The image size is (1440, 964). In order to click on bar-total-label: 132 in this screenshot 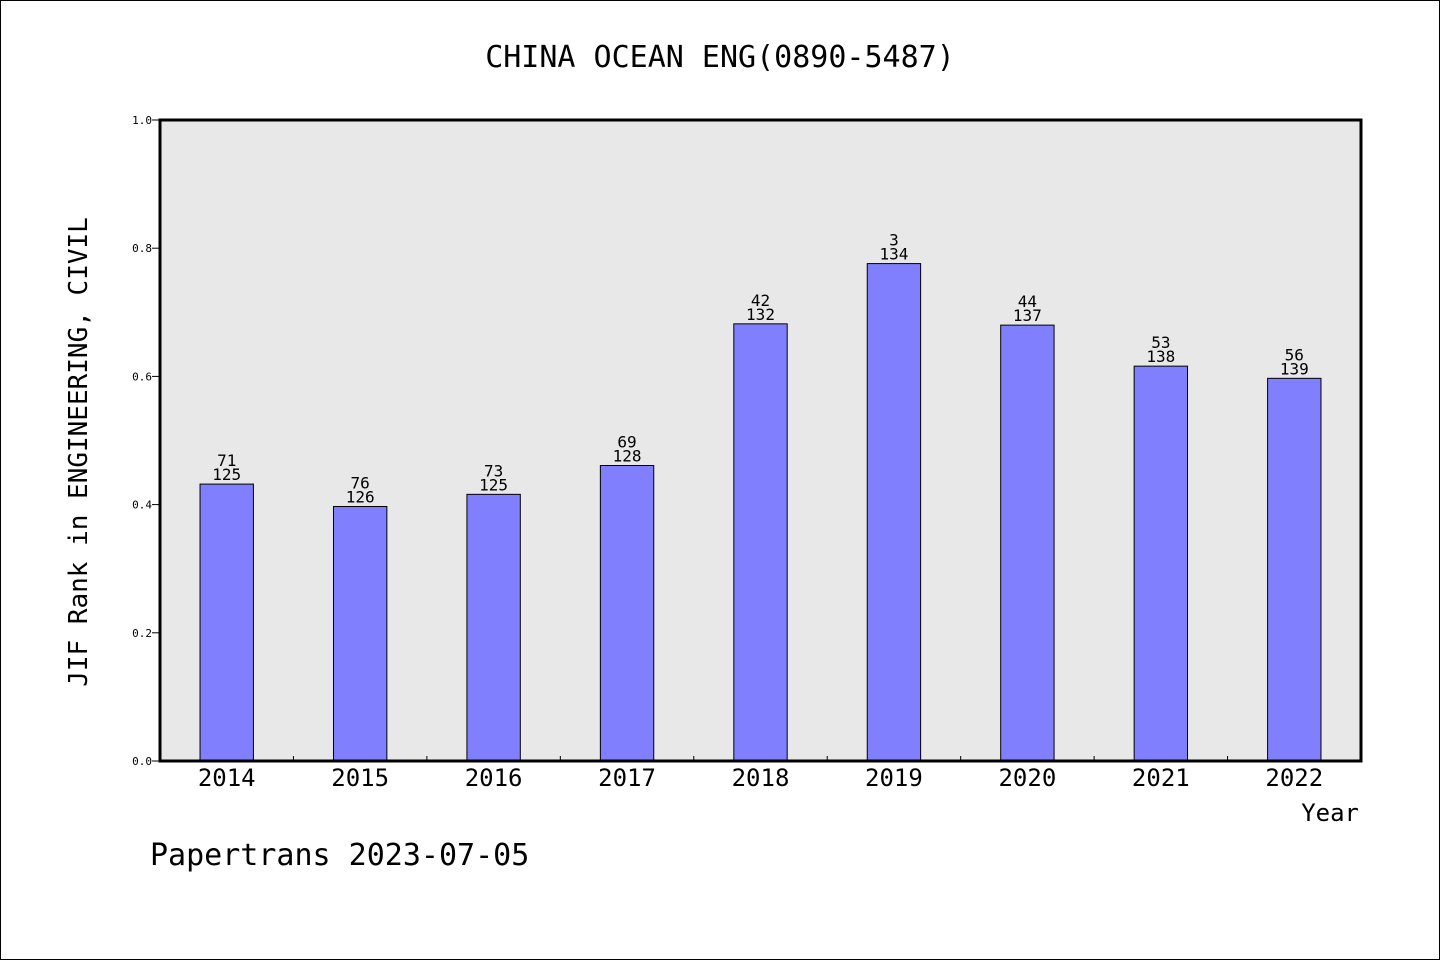, I will do `click(760, 314)`.